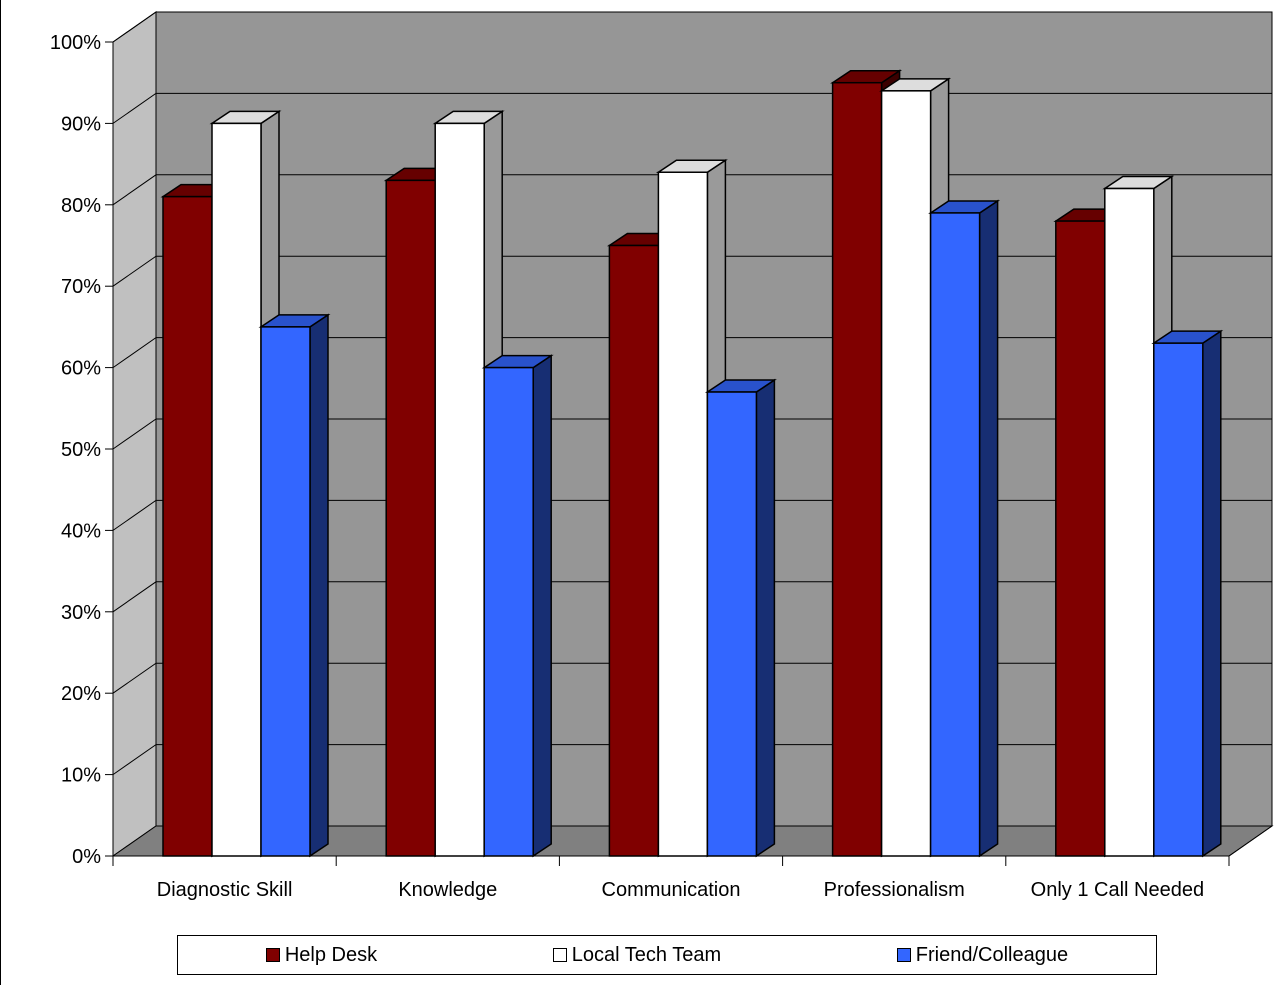  Describe the element at coordinates (81, 694) in the screenshot. I see `y-tick-label: 20%` at that location.